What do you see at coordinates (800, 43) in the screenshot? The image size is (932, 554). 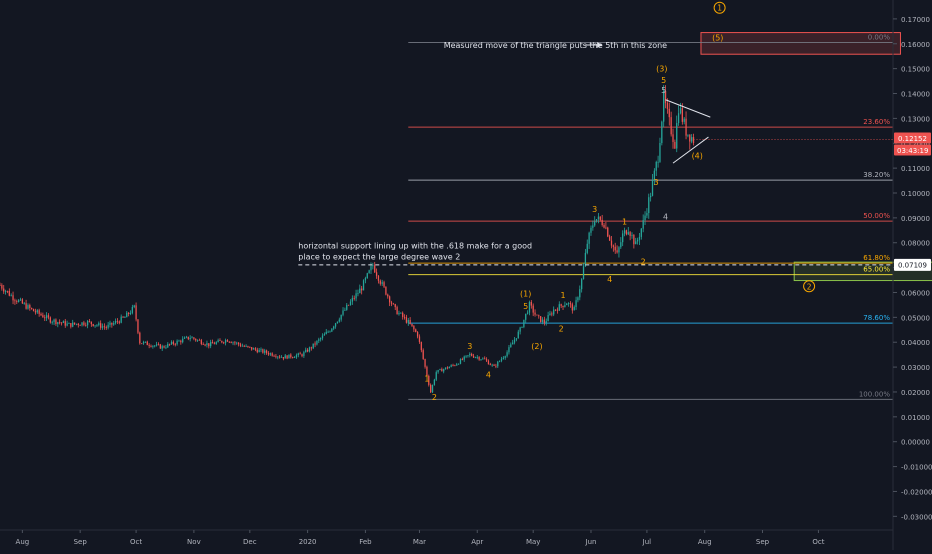 I see `target-zone` at bounding box center [800, 43].